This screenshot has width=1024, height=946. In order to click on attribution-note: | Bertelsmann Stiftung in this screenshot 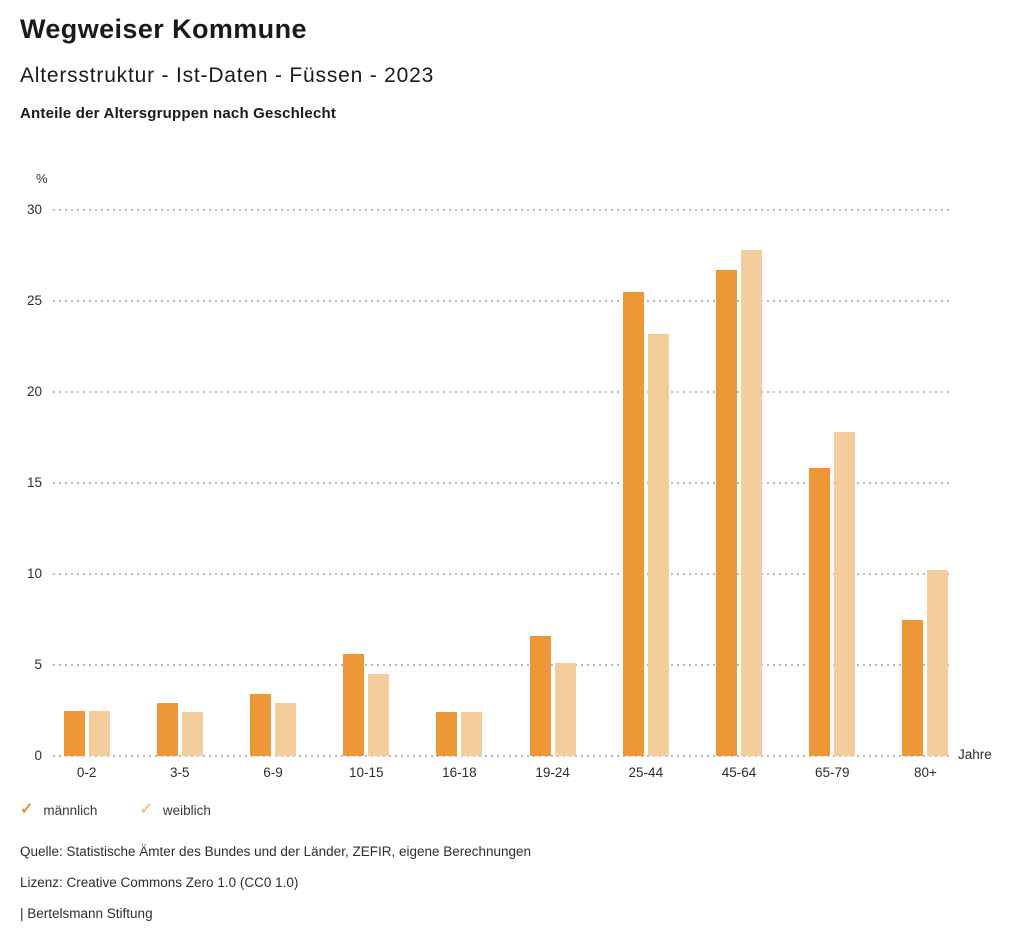, I will do `click(86, 913)`.